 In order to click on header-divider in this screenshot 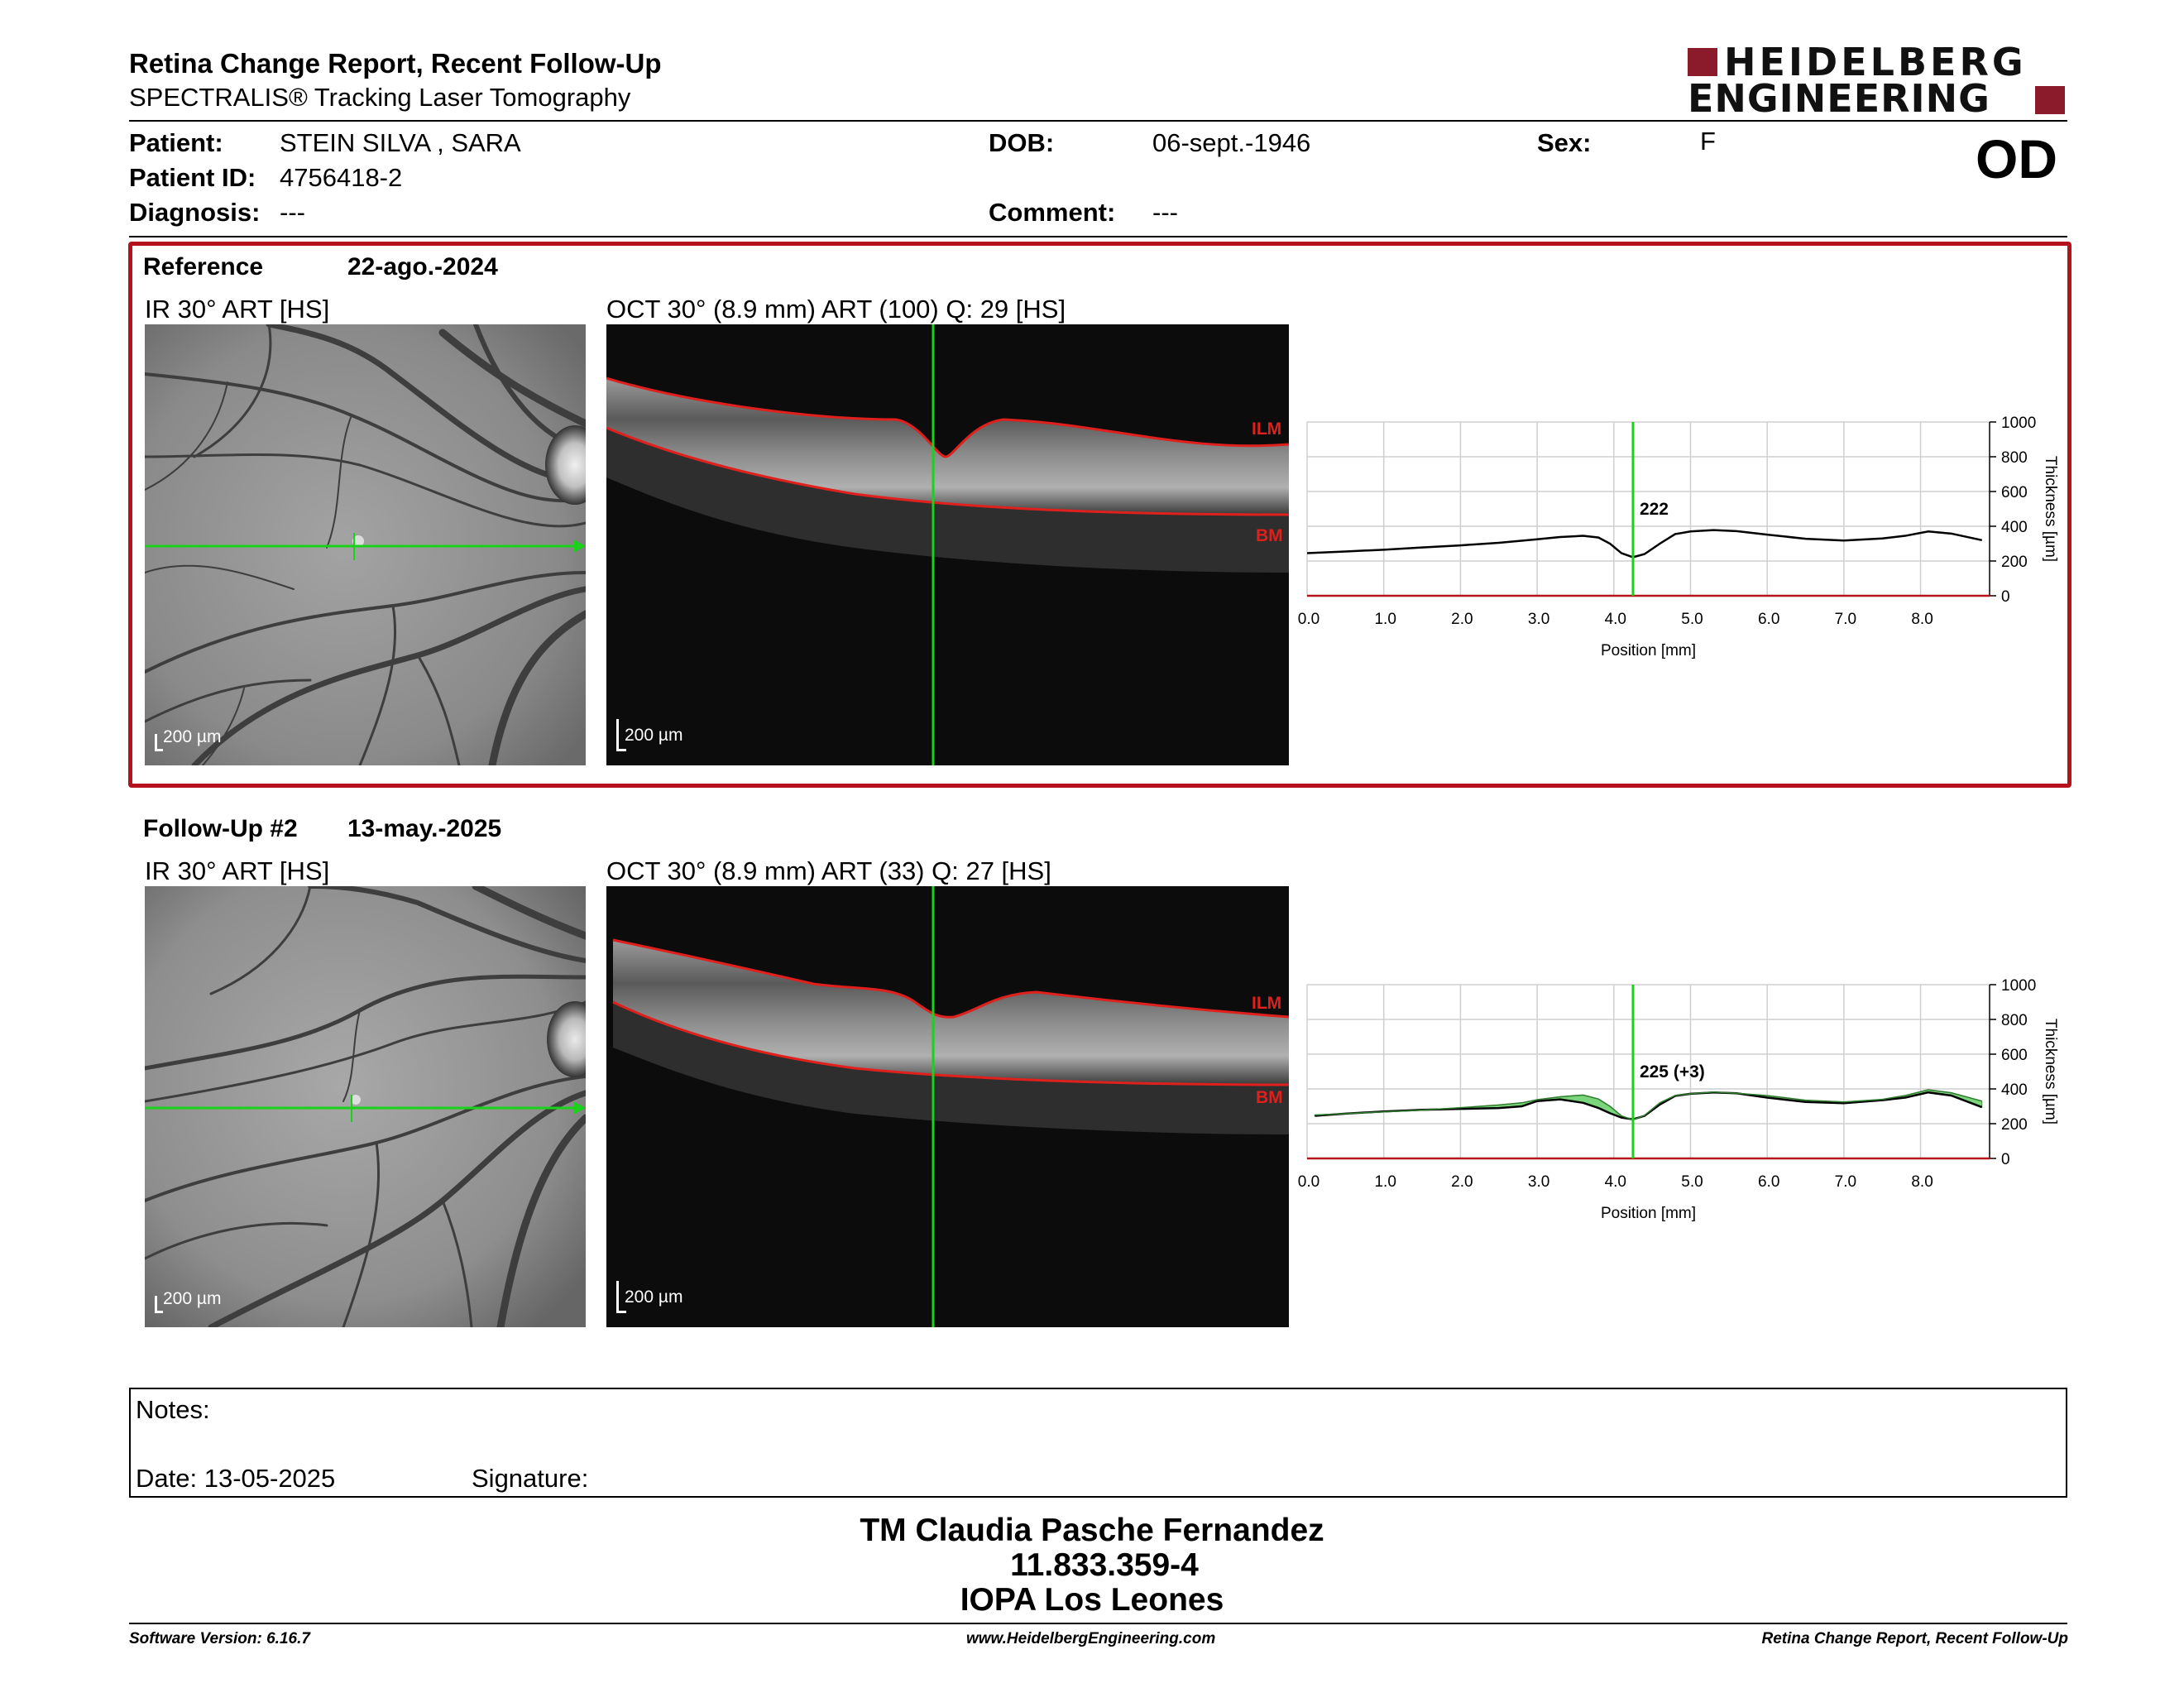, I will do `click(1098, 121)`.